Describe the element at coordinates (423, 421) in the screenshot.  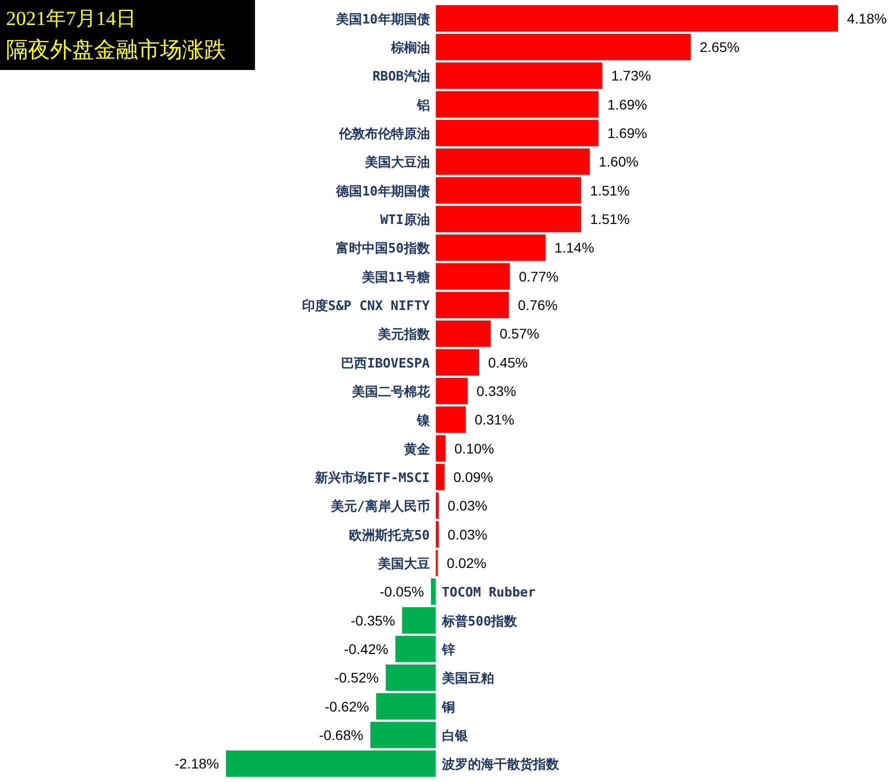
I see `y-tick-label: 镍` at that location.